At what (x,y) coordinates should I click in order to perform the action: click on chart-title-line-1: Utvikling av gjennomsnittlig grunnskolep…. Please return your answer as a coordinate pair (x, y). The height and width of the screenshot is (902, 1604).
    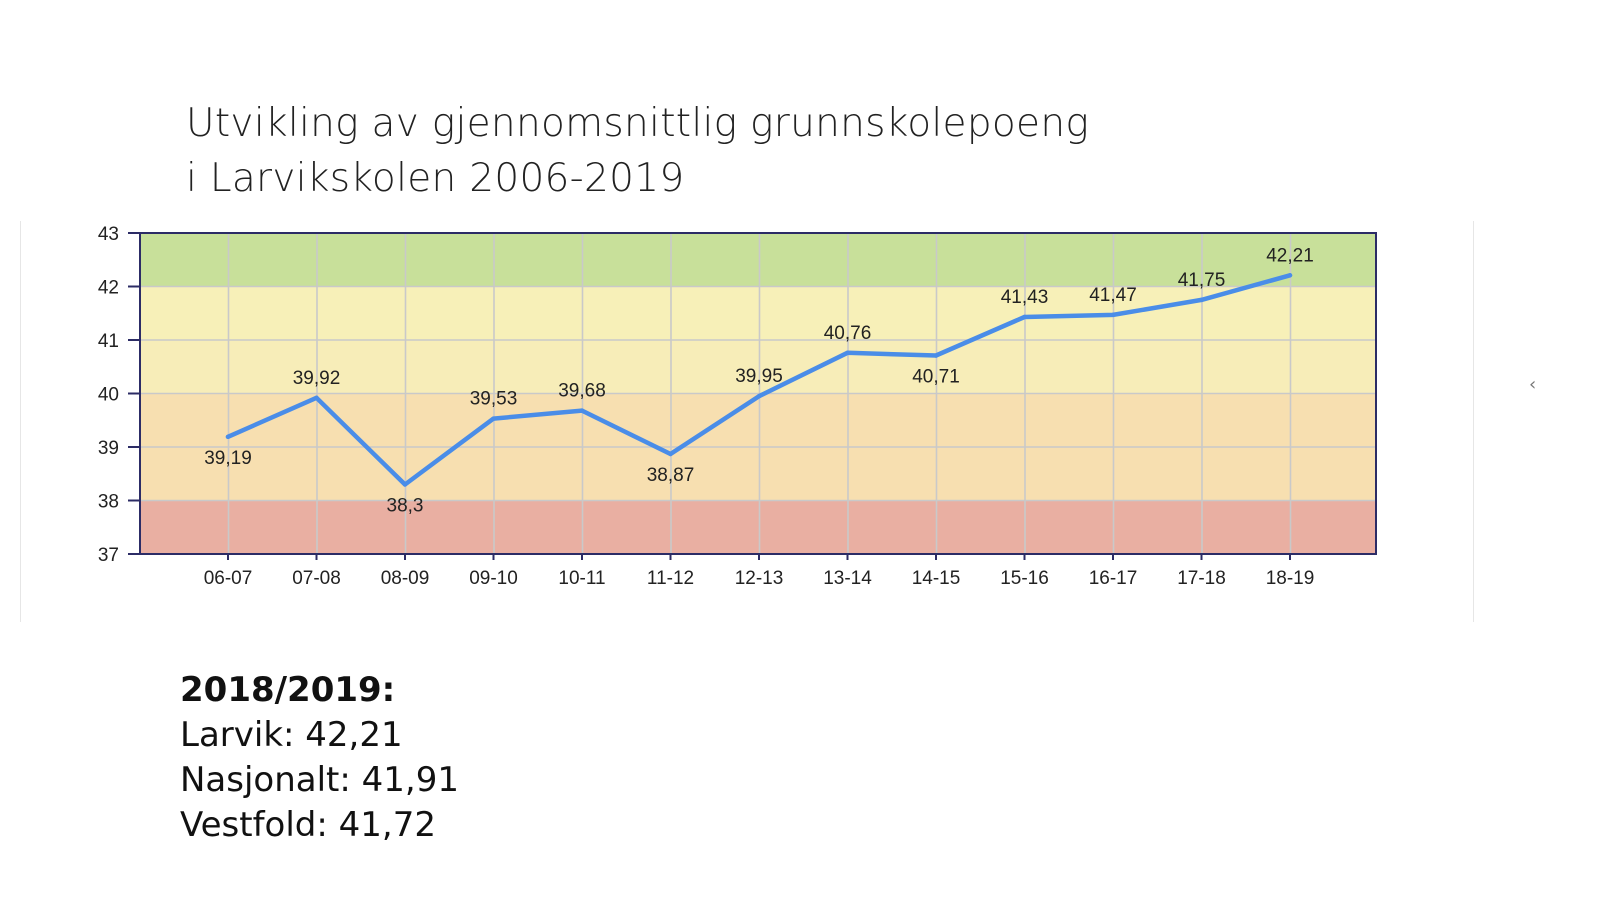
    Looking at the image, I should click on (638, 123).